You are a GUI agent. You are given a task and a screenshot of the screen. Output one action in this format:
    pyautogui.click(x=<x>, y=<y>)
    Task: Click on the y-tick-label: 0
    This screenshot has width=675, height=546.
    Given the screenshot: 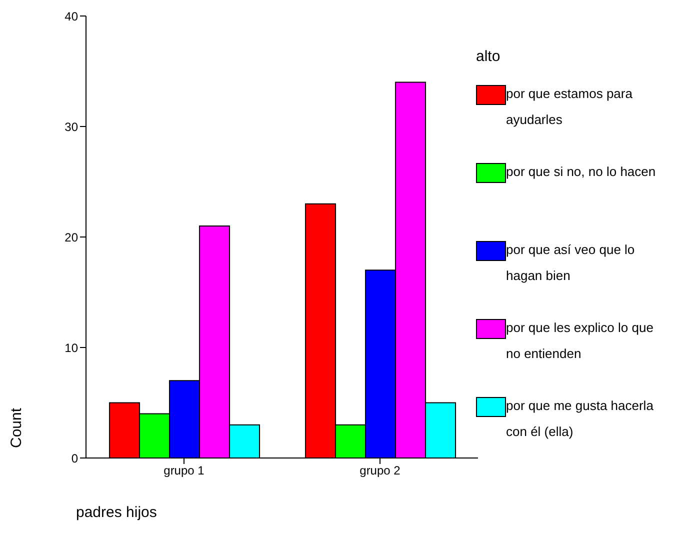 What is the action you would take?
    pyautogui.click(x=74, y=458)
    